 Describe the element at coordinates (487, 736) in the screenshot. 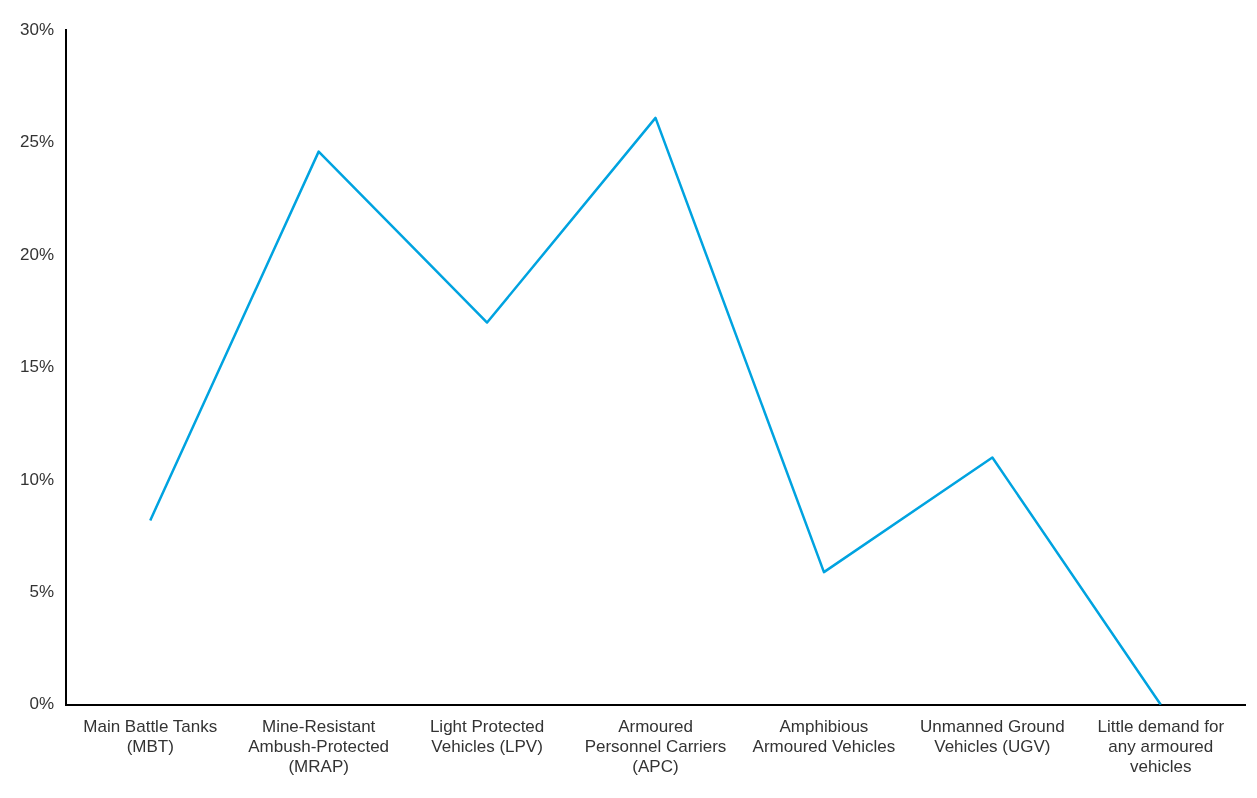

I see `x-tick-label: Light Protected Vehicles (LPV)` at that location.